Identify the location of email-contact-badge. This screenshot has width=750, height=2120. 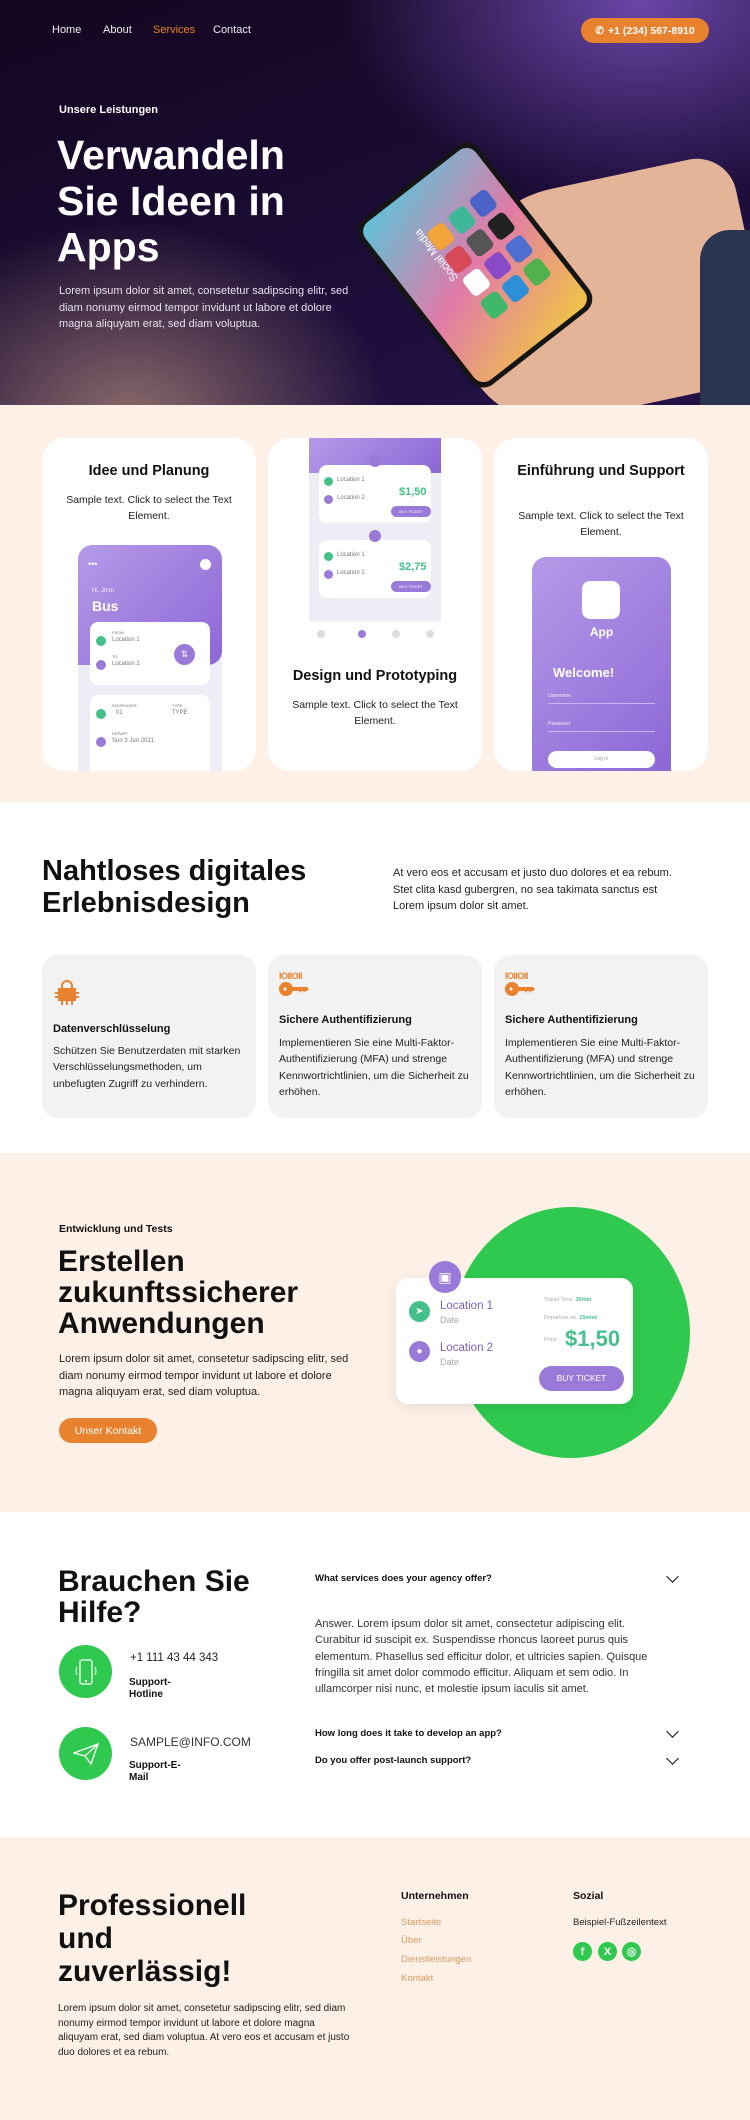
(85, 1753).